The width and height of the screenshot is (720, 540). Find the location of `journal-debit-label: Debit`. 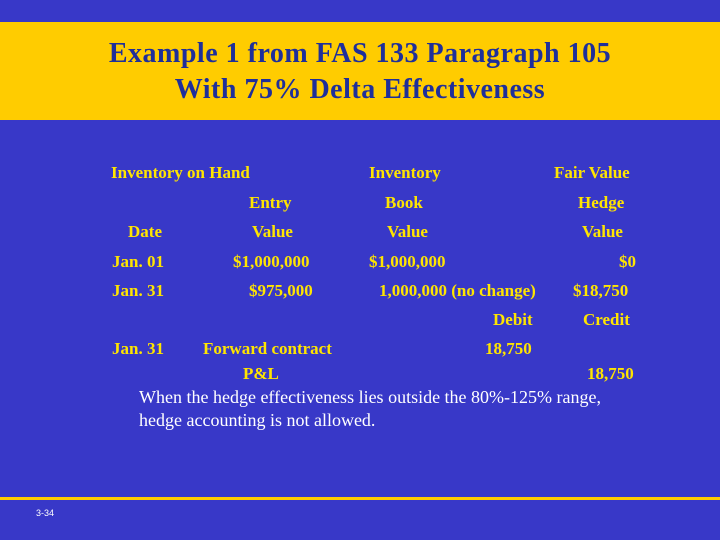

journal-debit-label: Debit is located at coordinates (513, 319).